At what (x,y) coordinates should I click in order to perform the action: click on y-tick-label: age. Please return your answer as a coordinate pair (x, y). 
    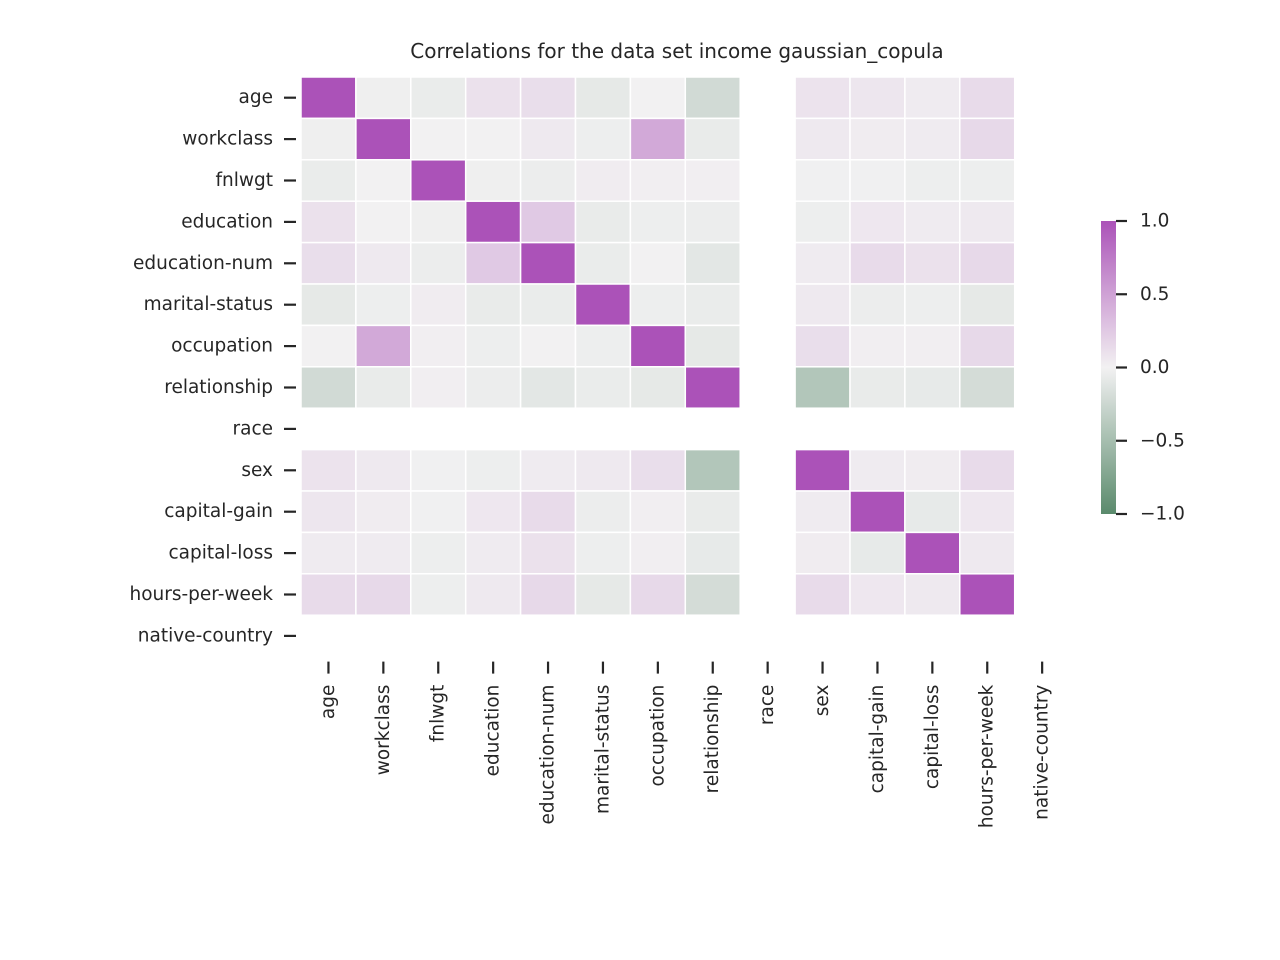
    Looking at the image, I should click on (256, 97).